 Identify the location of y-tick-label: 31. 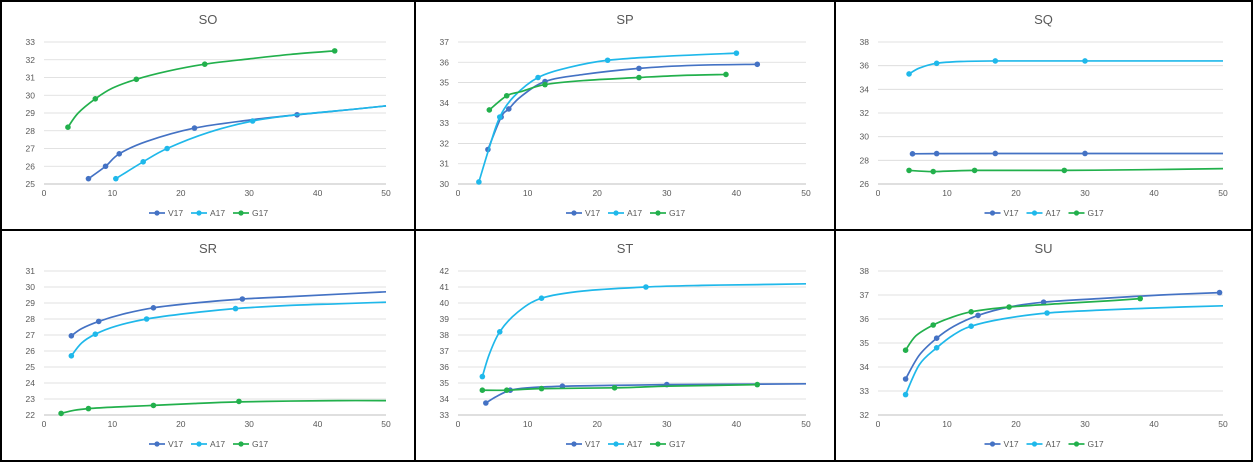
(31, 78).